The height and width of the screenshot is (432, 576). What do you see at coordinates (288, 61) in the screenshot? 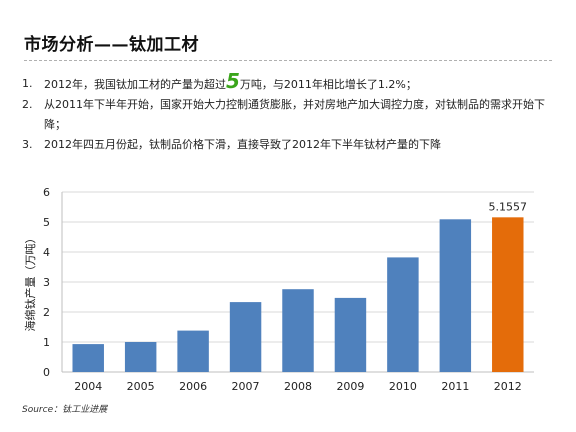
I see `title-divider` at bounding box center [288, 61].